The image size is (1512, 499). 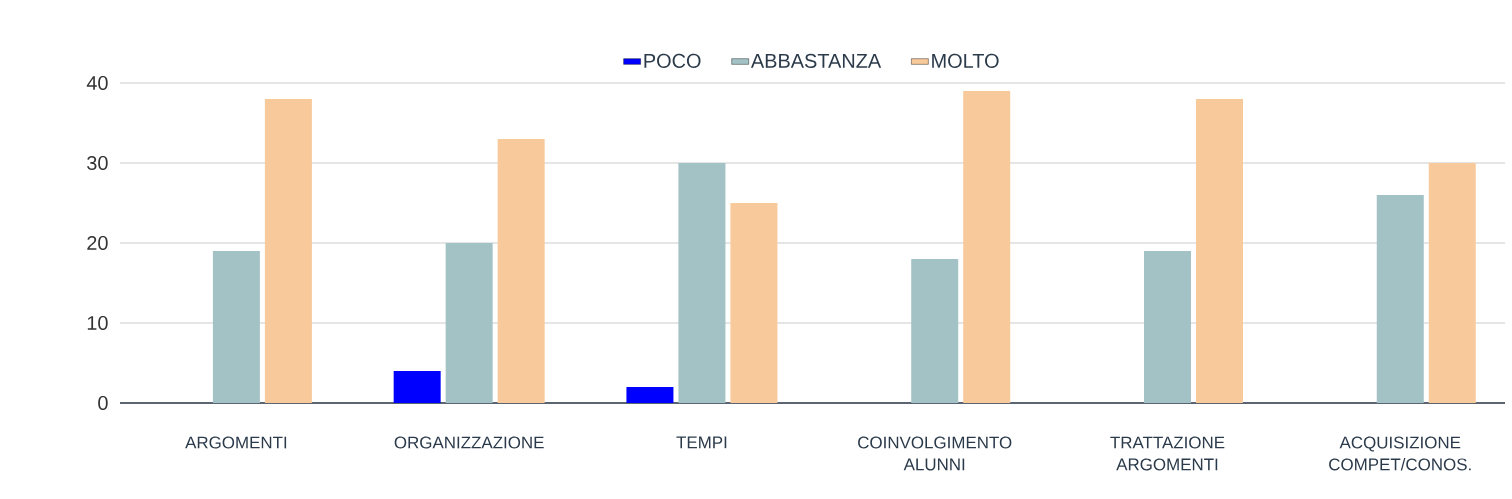 What do you see at coordinates (1167, 453) in the screenshot?
I see `x-tick-label: TRATTAZIONE ARGOMENTI` at bounding box center [1167, 453].